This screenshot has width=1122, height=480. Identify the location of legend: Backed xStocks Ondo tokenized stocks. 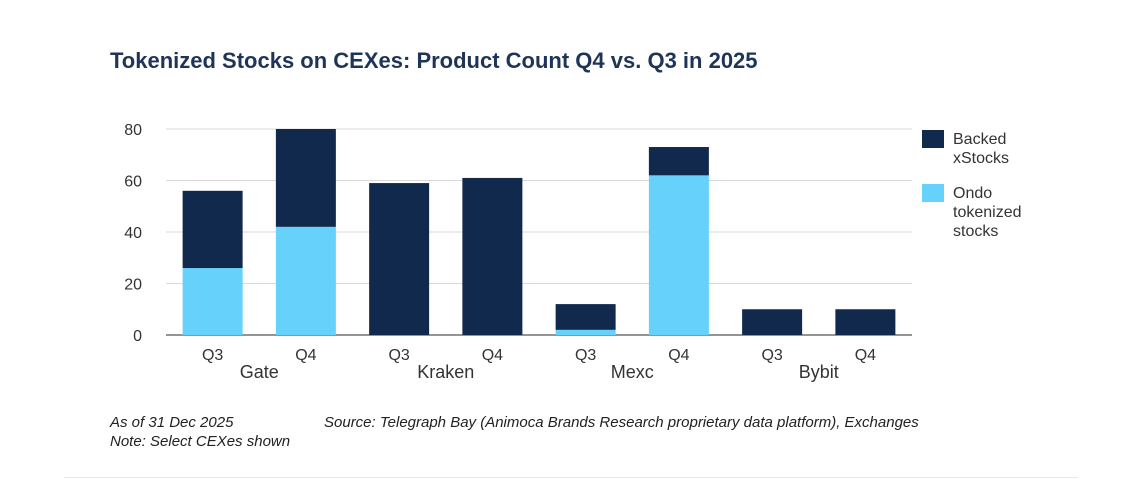
(972, 185).